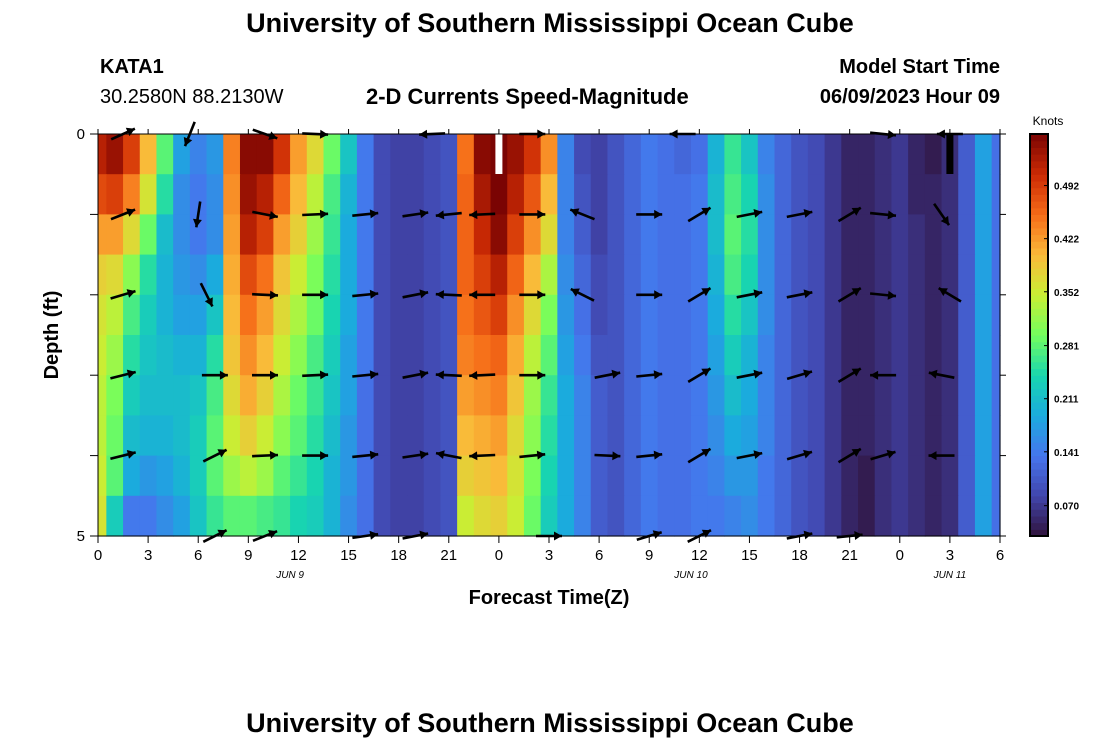 This screenshot has height=750, width=1100. I want to click on colorbar-tick-label: 0.281, so click(1066, 347).